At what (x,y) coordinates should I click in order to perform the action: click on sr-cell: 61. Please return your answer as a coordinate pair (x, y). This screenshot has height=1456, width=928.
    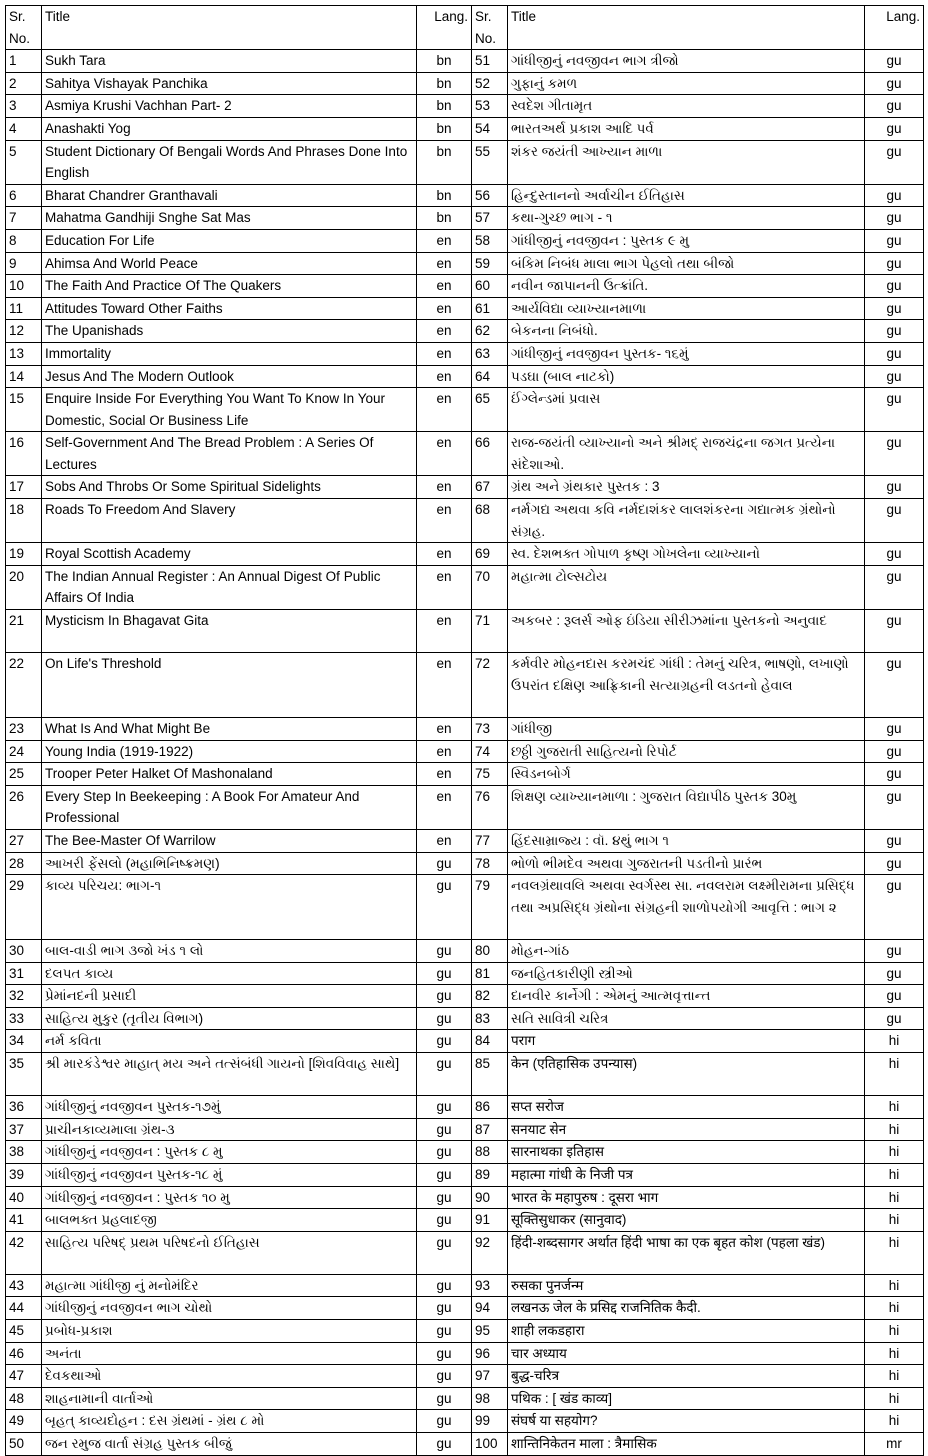
    Looking at the image, I should click on (489, 308).